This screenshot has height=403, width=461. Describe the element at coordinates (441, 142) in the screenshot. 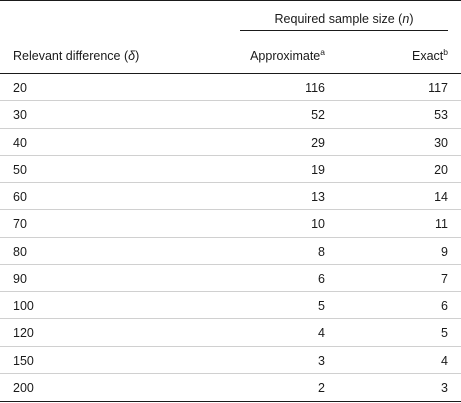

I see `cell-exact: 30` at that location.